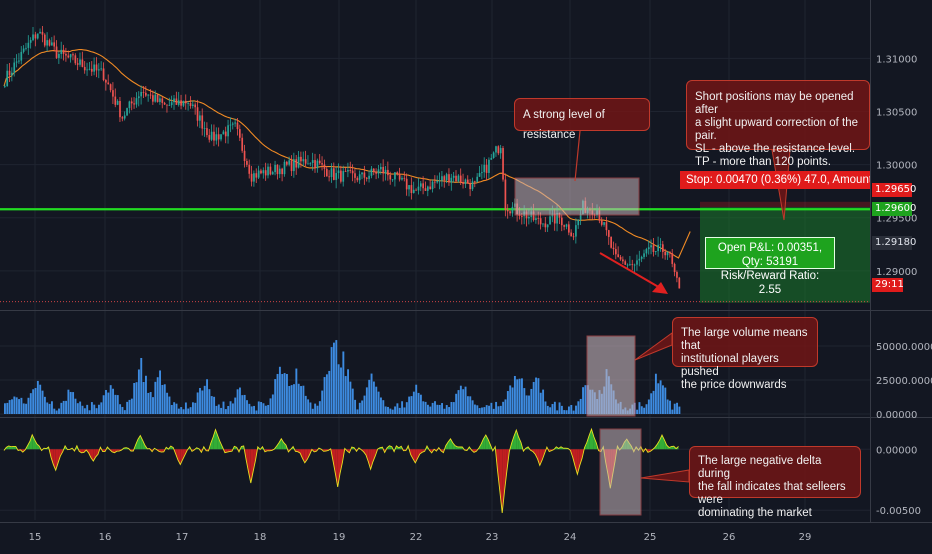 This screenshot has width=932, height=554. I want to click on delta-callout-pointer, so click(665, 476).